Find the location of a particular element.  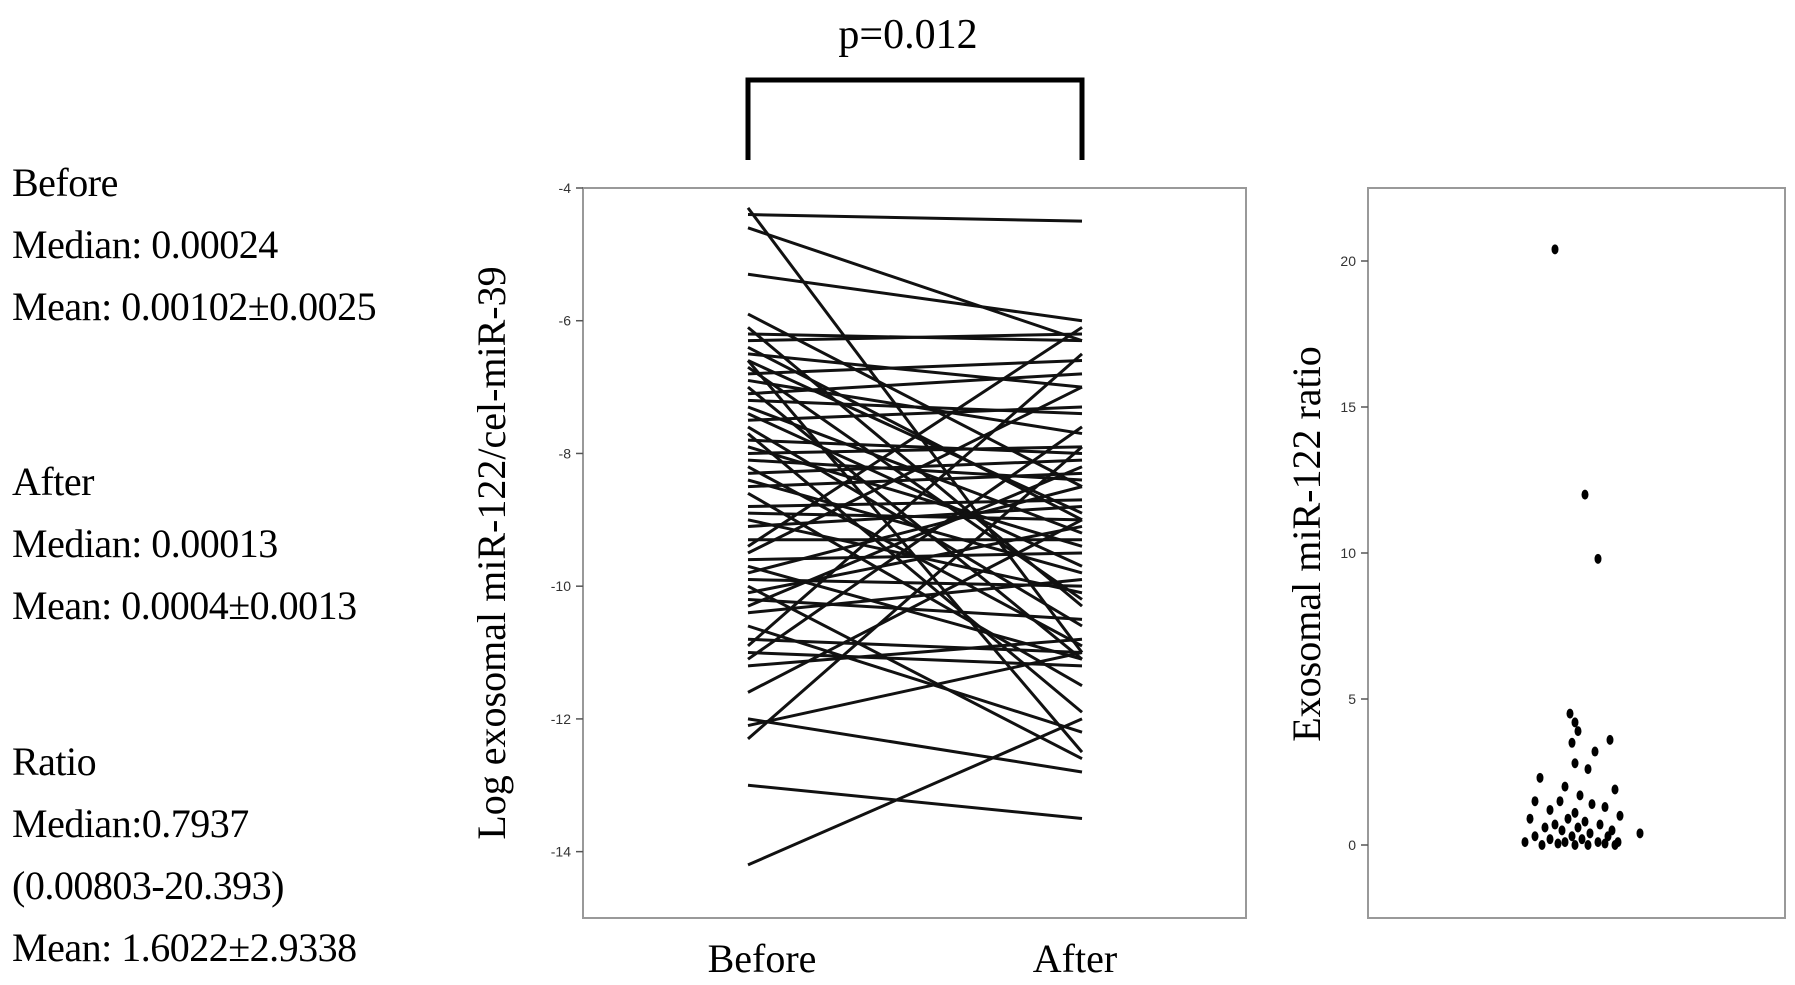

scatter-y-tick-label: 5 is located at coordinates (1352, 699).